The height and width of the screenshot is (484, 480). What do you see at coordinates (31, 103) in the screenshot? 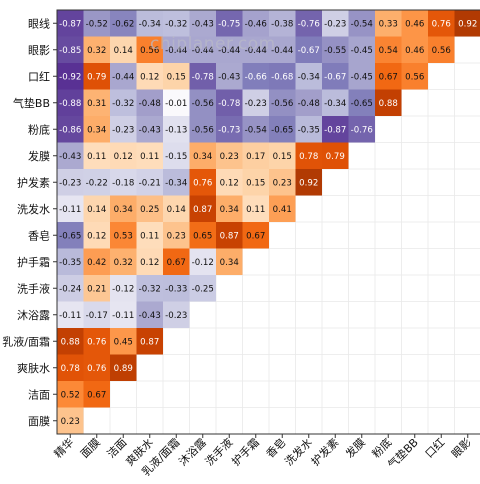
I see `row-label: 气垫BB` at bounding box center [31, 103].